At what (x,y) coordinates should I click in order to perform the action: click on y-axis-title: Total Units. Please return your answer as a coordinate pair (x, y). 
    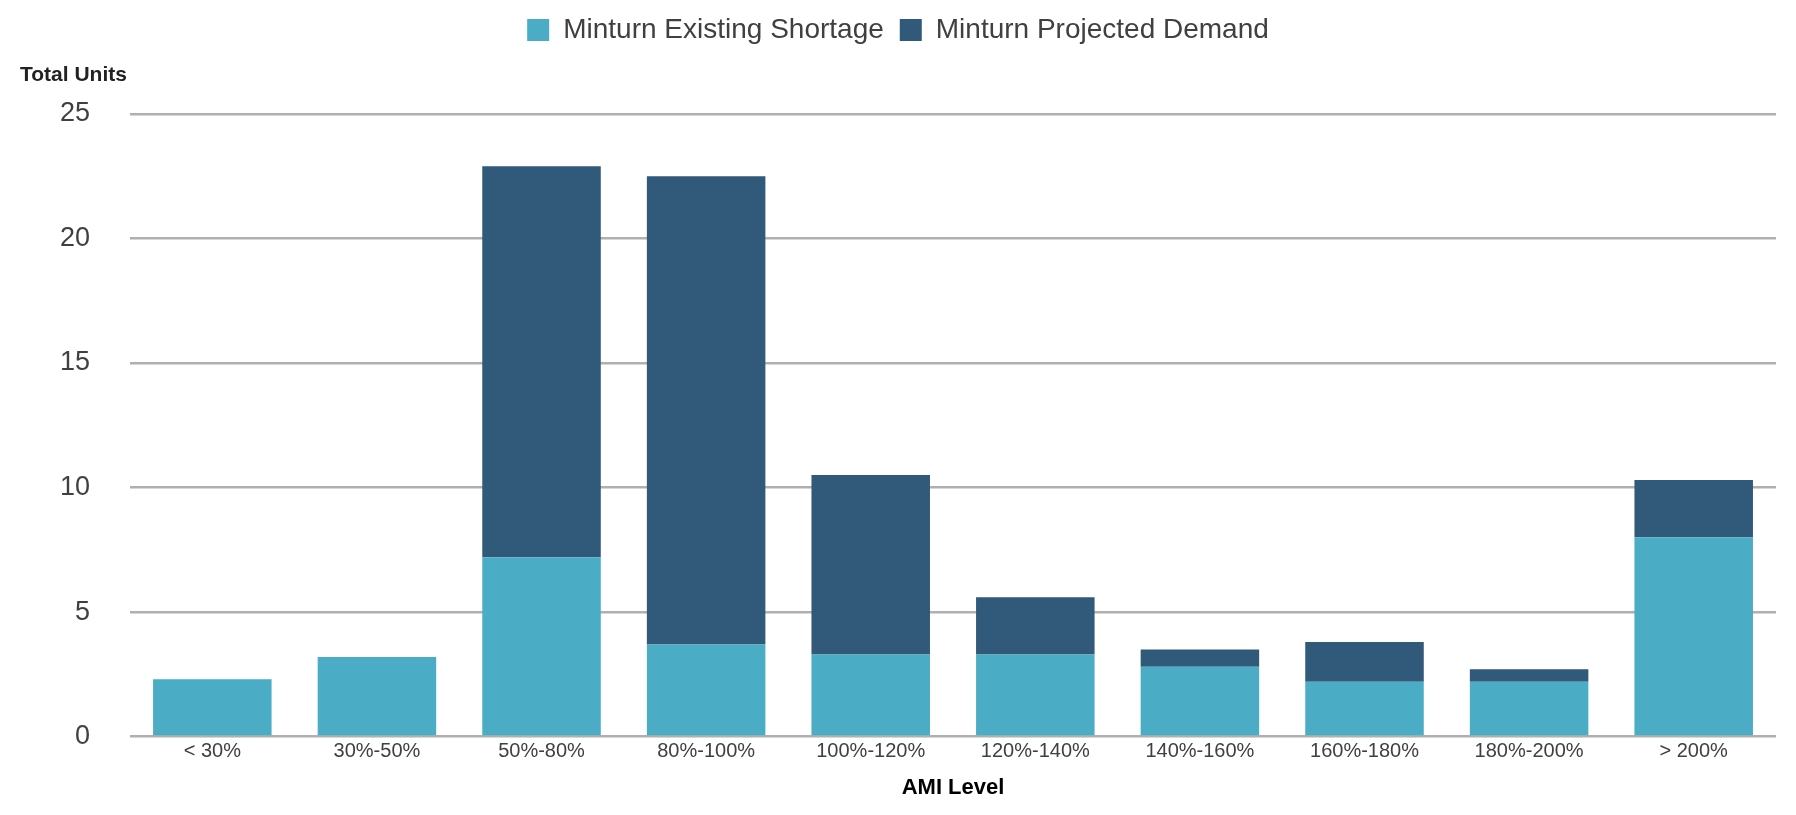
    Looking at the image, I should click on (73, 74).